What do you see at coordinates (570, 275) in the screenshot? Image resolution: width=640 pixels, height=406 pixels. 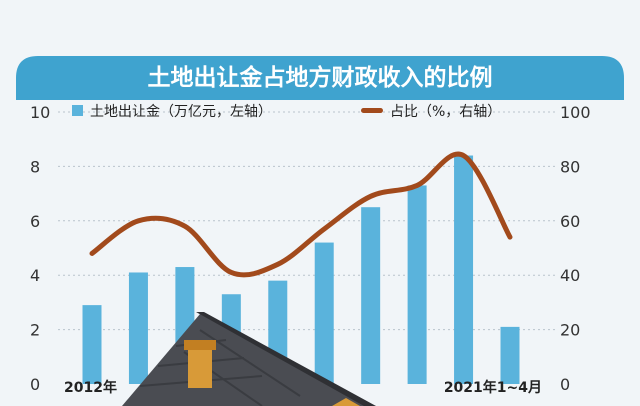 I see `right-tick-label: 40` at bounding box center [570, 275].